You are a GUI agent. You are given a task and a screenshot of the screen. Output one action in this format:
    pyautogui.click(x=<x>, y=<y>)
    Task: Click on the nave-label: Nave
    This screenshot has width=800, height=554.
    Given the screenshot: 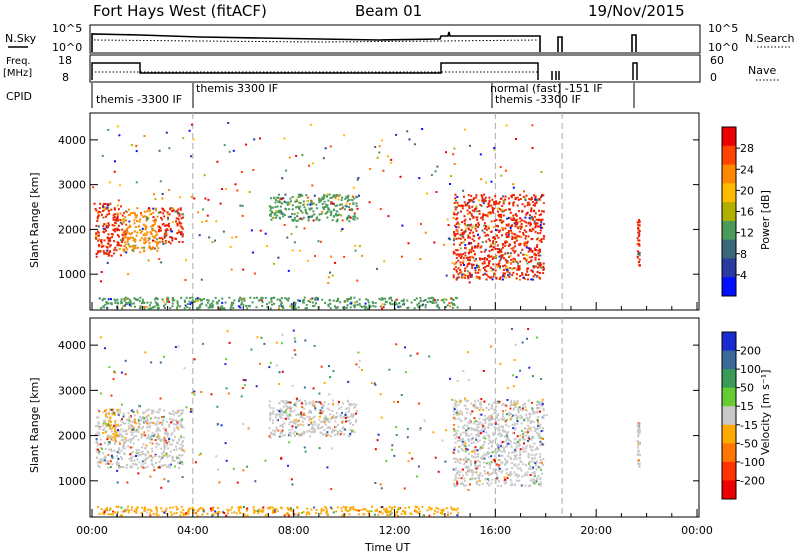 What is the action you would take?
    pyautogui.click(x=762, y=70)
    